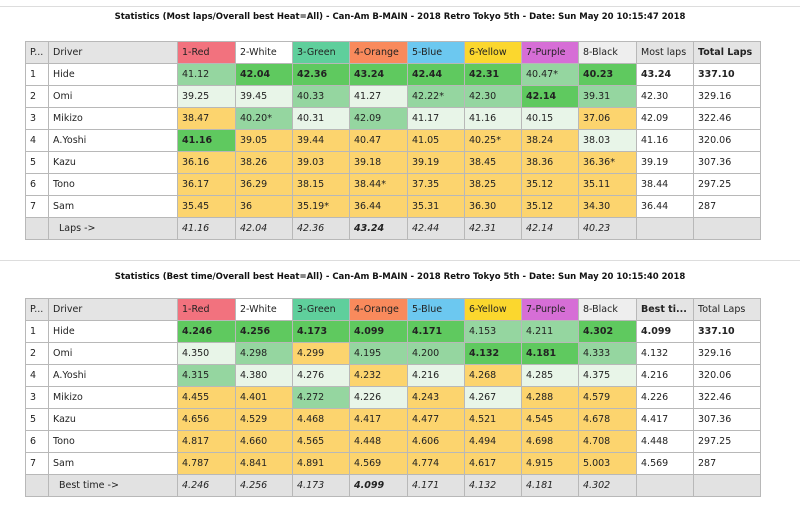 The image size is (800, 524). Describe the element at coordinates (665, 331) in the screenshot. I see `best-cell: 4.099` at that location.